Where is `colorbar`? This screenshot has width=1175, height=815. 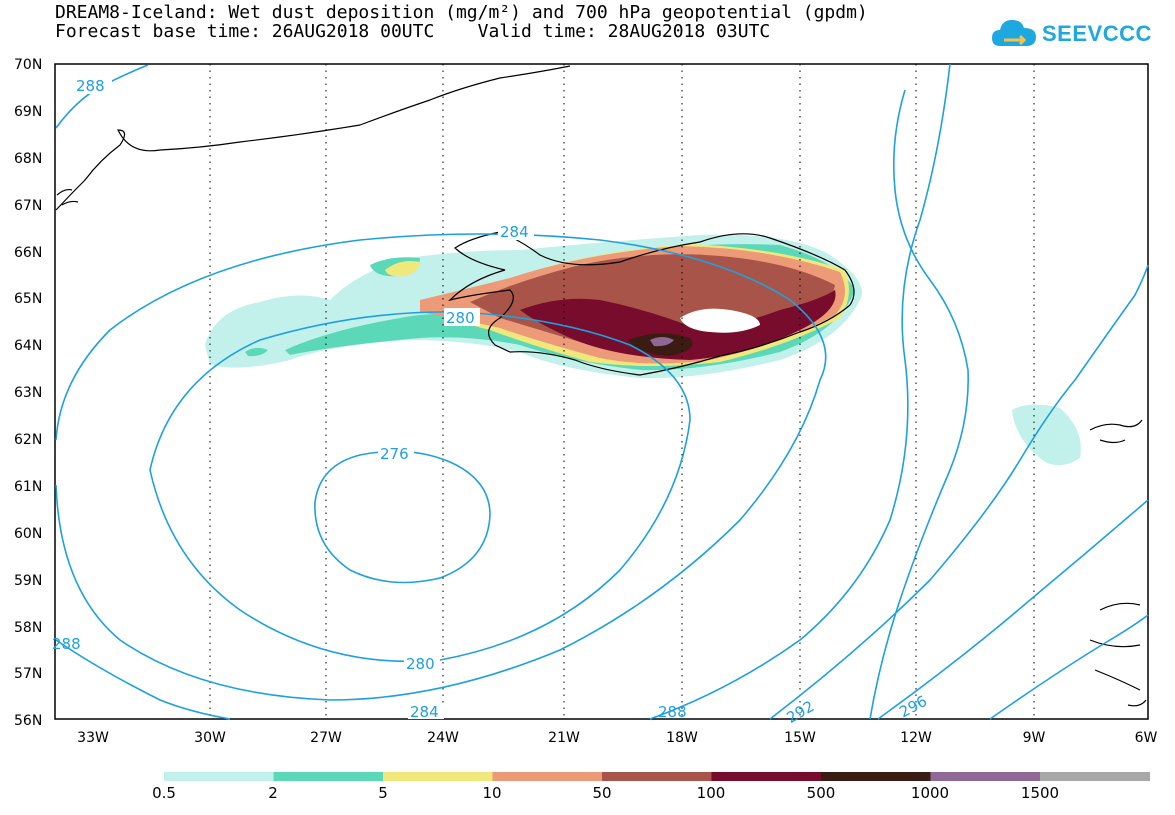 colorbar is located at coordinates (657, 776).